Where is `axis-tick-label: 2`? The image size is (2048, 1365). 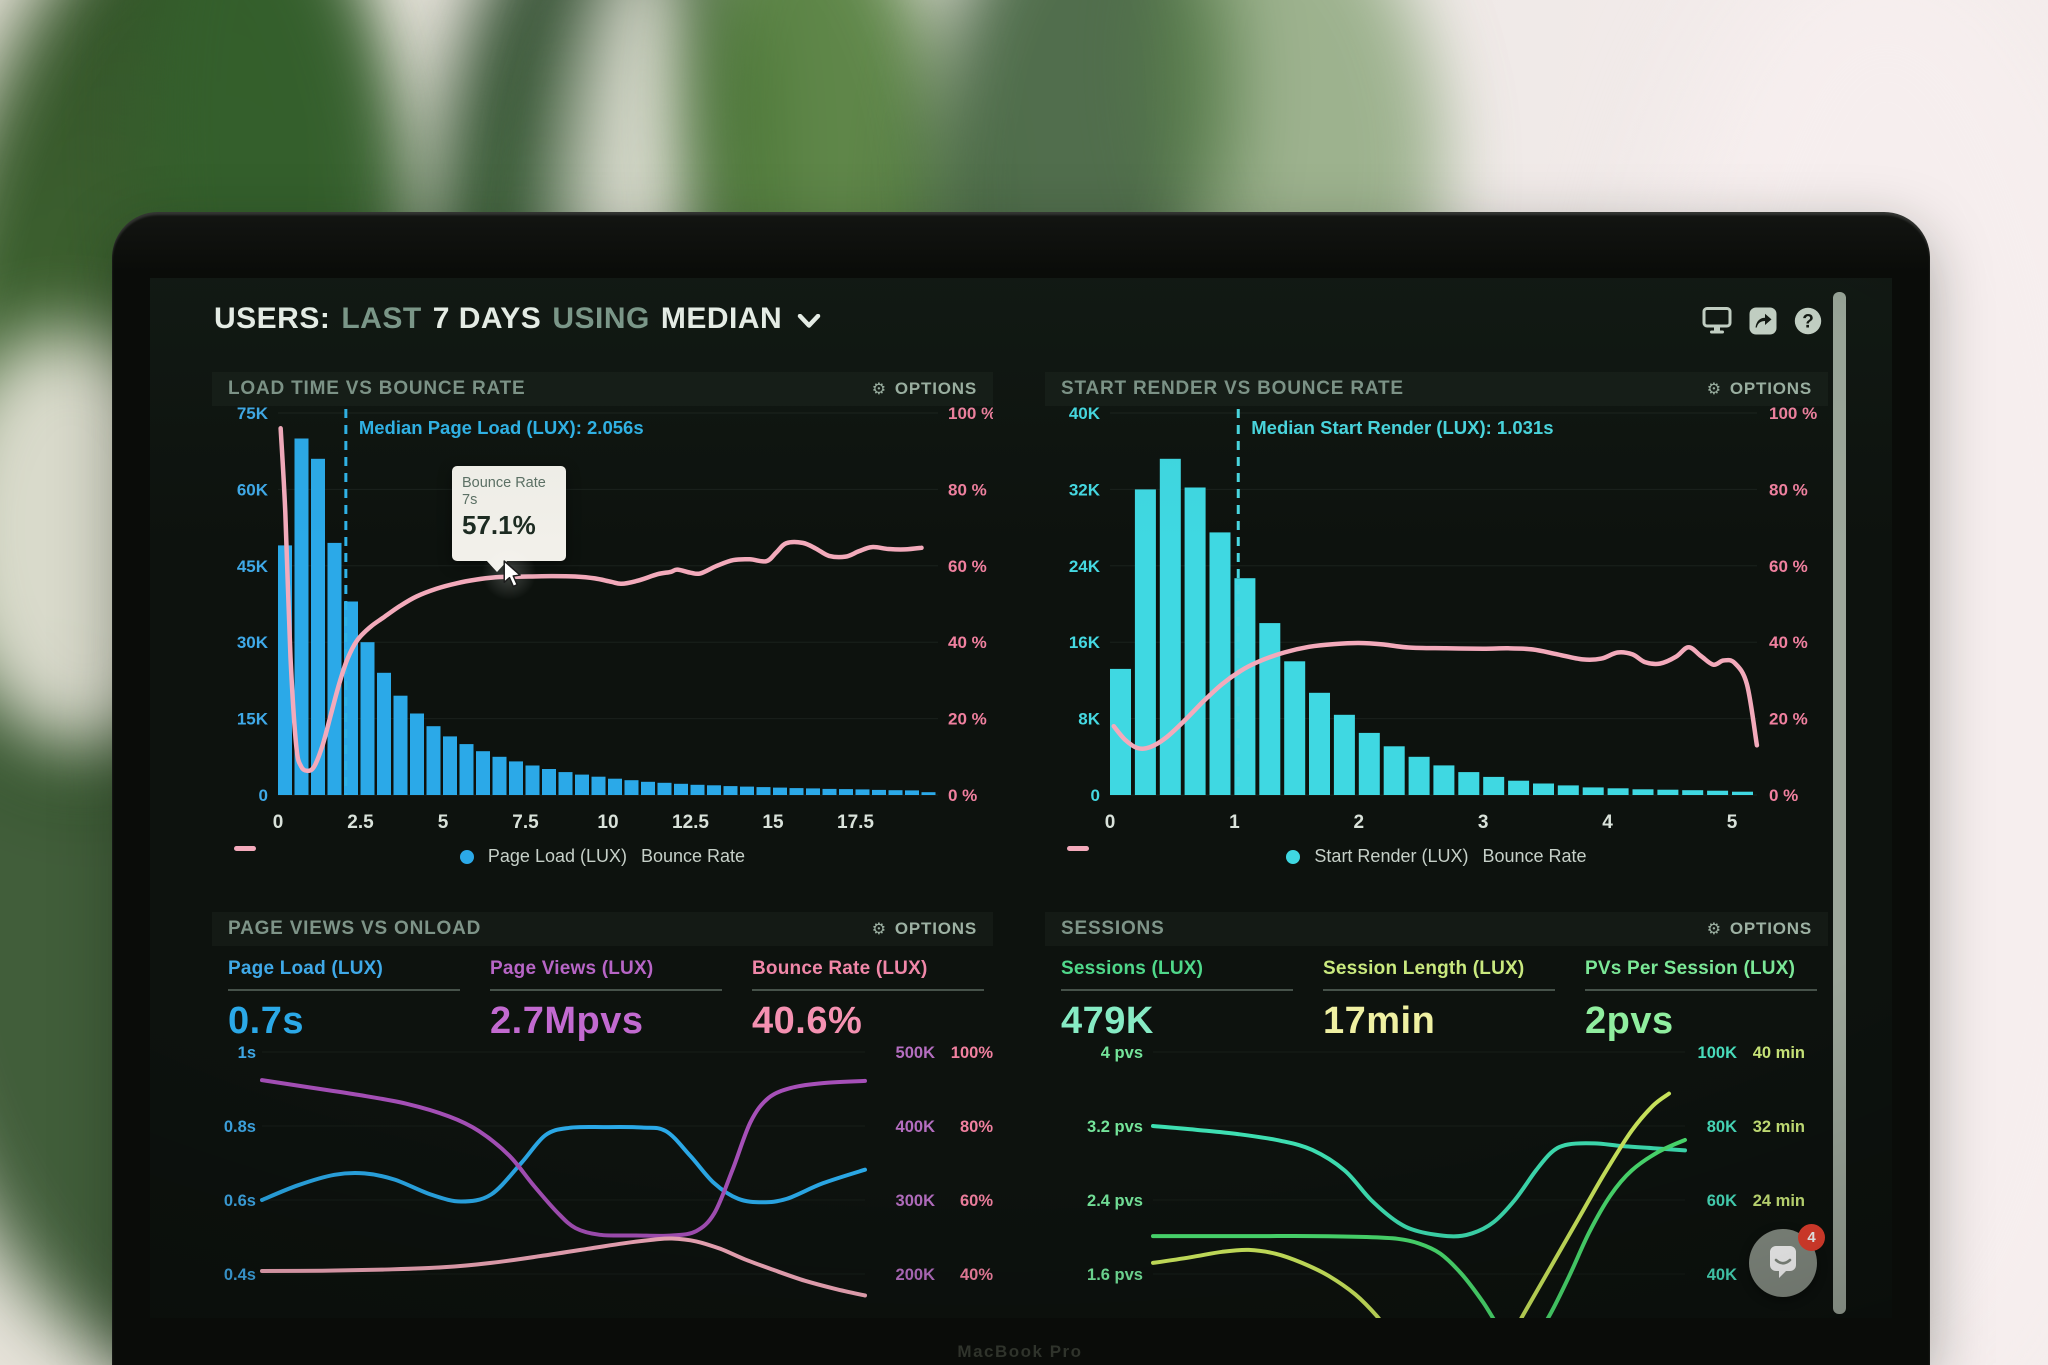 axis-tick-label: 2 is located at coordinates (1359, 822).